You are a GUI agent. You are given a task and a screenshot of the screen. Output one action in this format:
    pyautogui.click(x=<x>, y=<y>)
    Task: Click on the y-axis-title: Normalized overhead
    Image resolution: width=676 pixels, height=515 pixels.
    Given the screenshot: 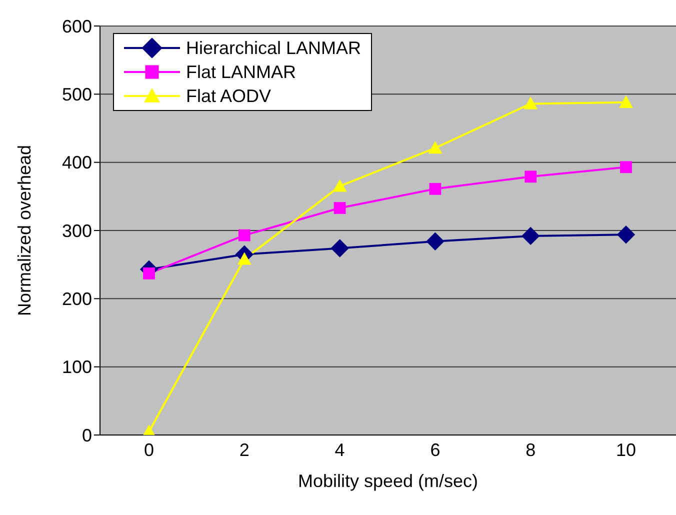 What is the action you would take?
    pyautogui.click(x=24, y=230)
    